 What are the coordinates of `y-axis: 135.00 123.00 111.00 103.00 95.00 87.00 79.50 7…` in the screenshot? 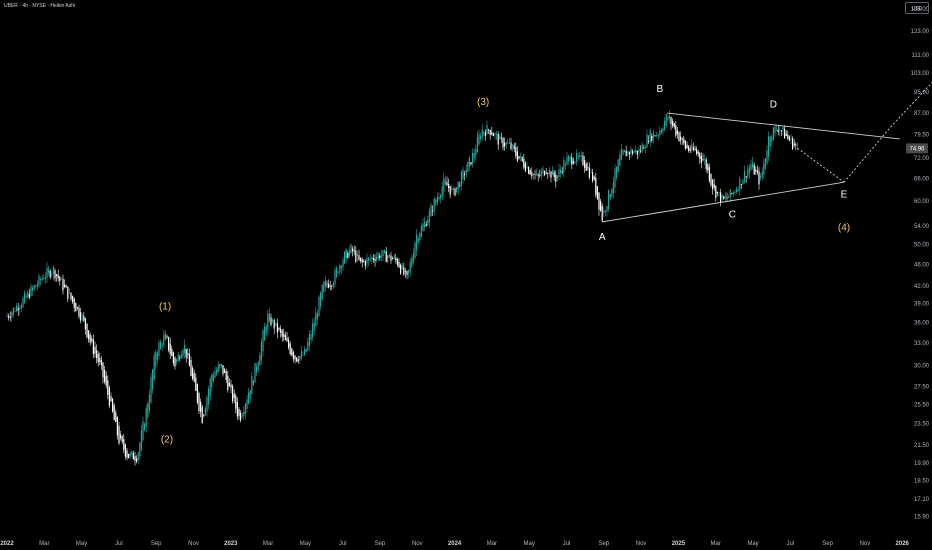 It's located at (920, 264).